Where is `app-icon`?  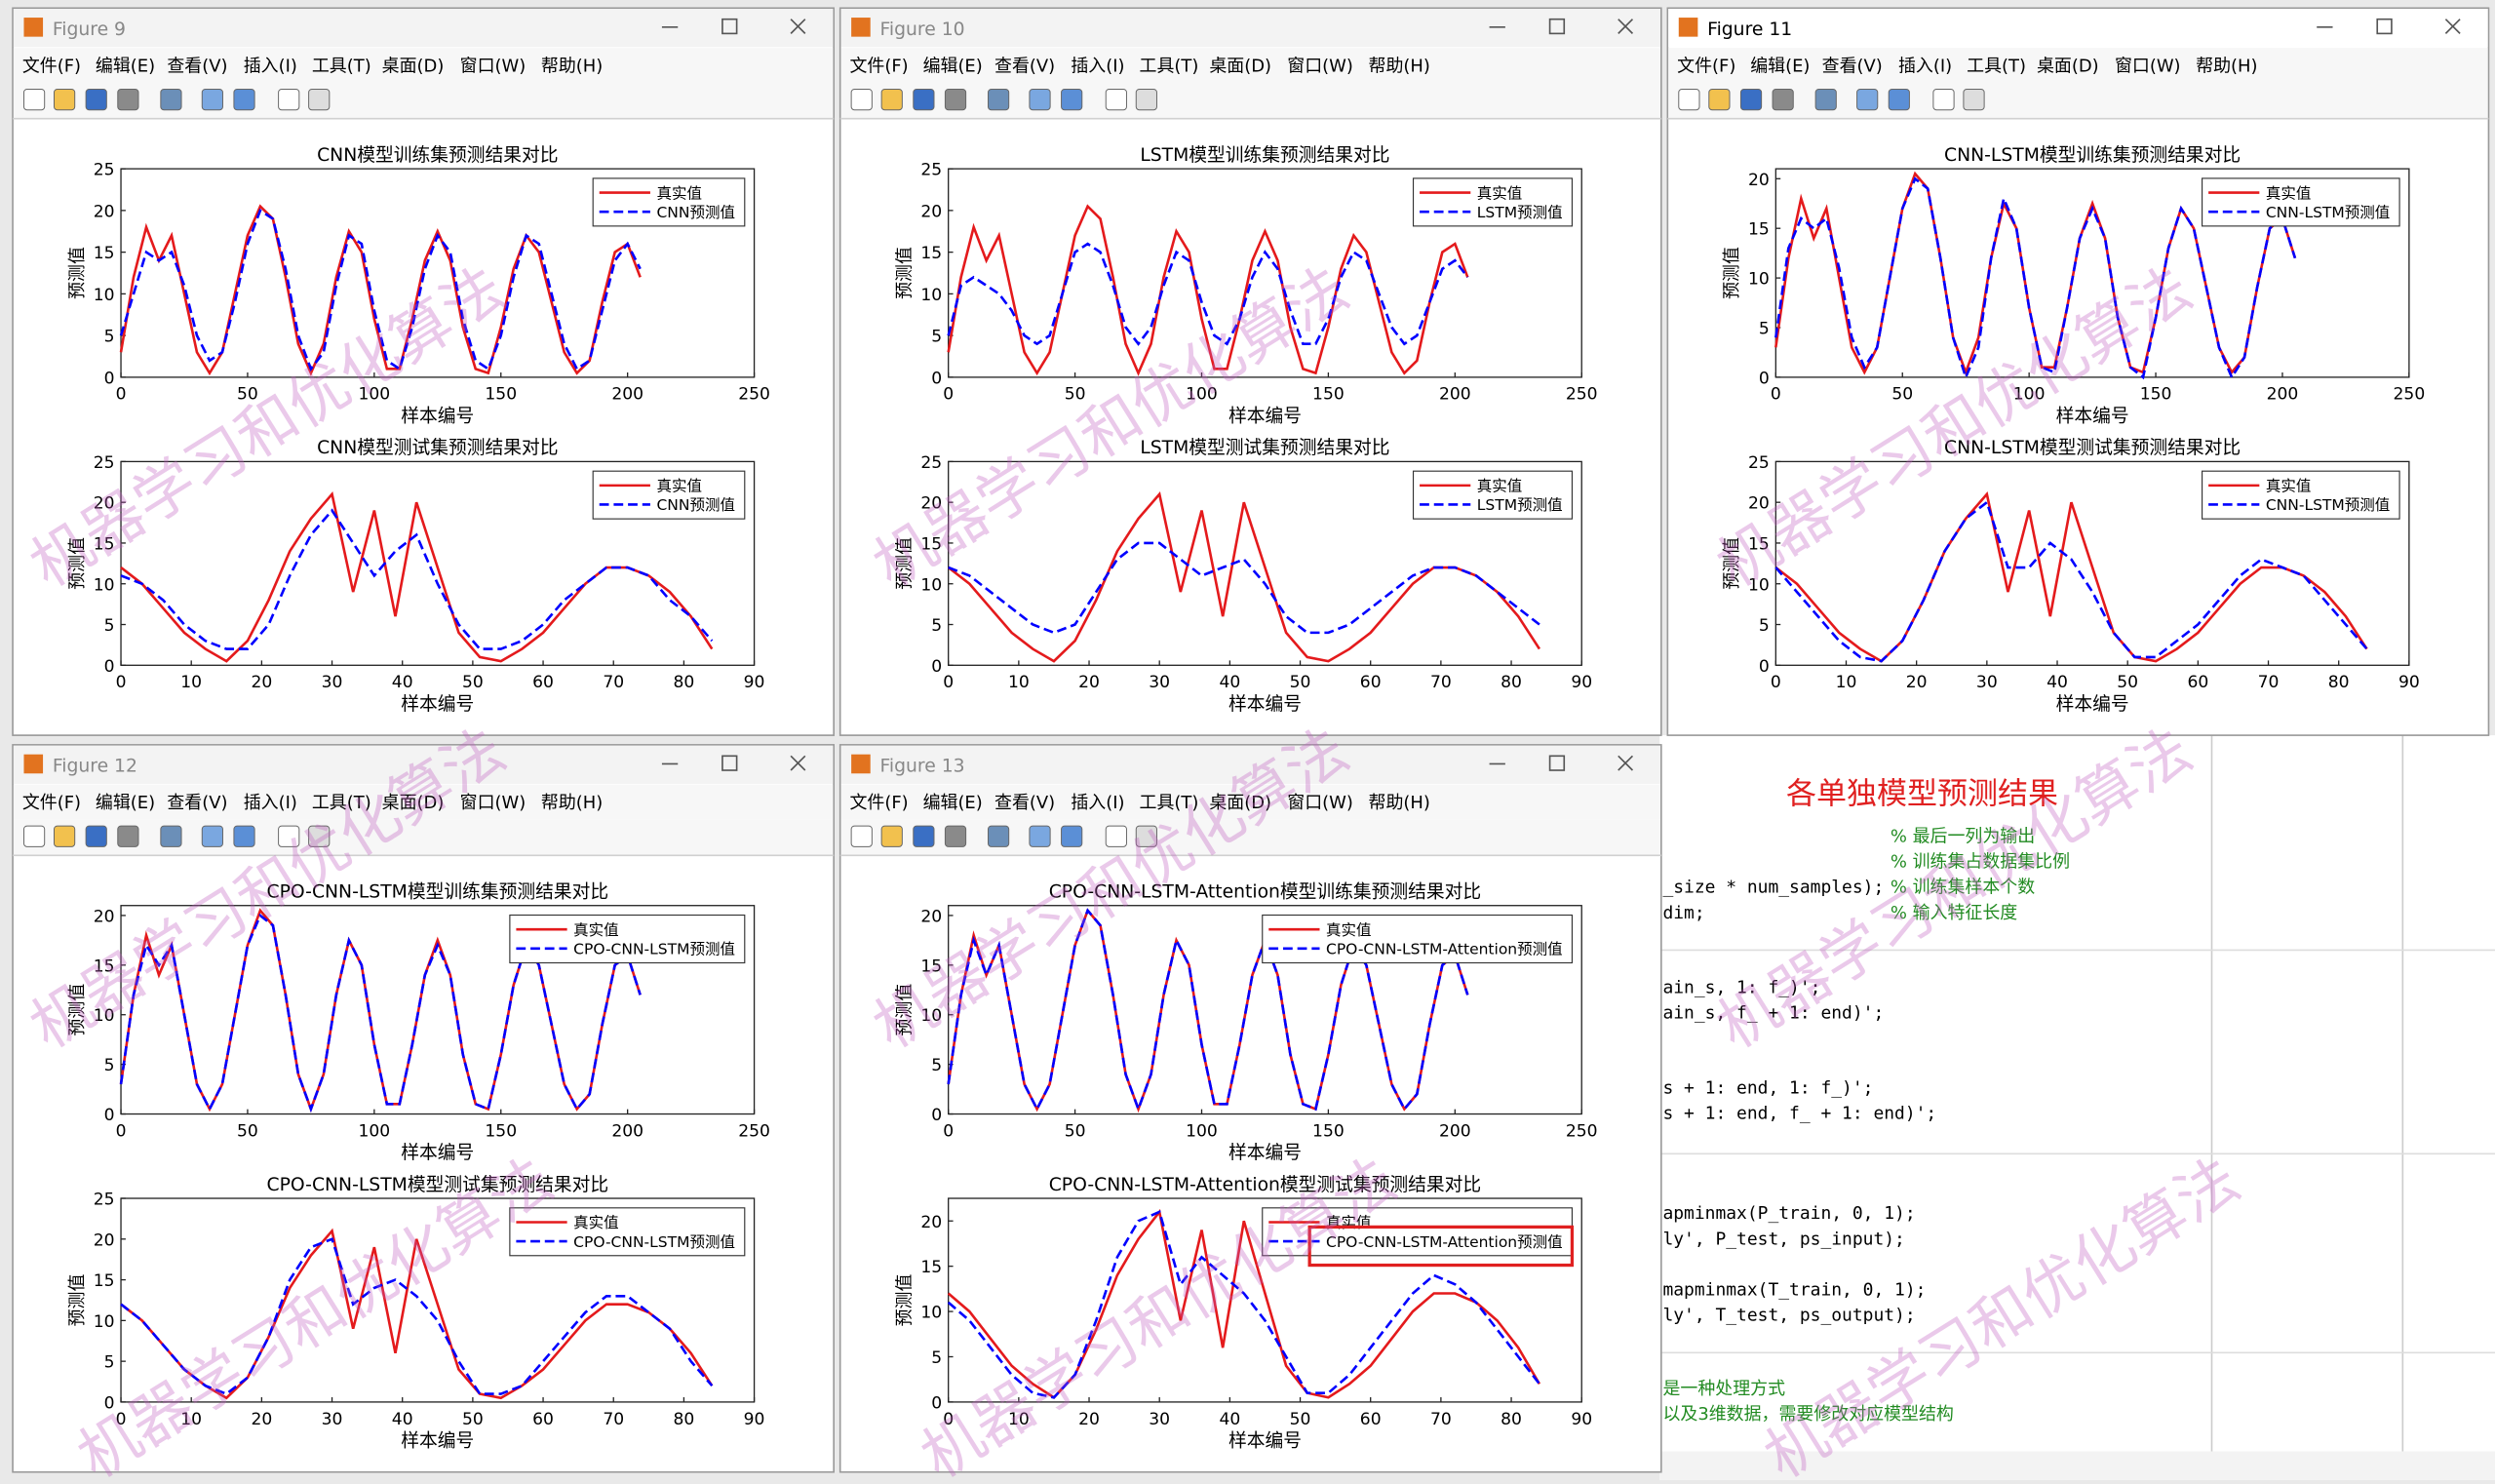 app-icon is located at coordinates (33, 27).